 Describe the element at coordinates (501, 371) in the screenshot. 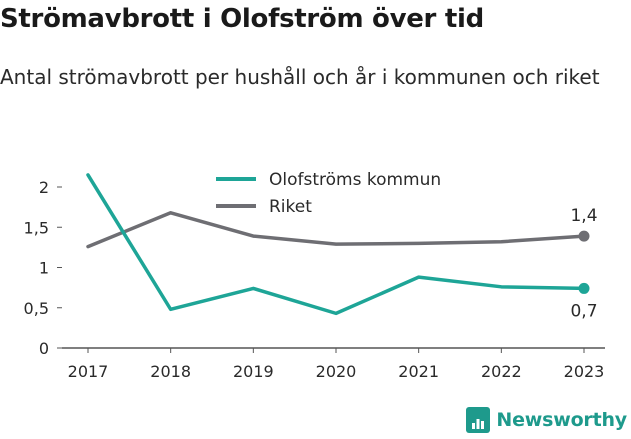

I see `x-tick-label: 2022` at that location.